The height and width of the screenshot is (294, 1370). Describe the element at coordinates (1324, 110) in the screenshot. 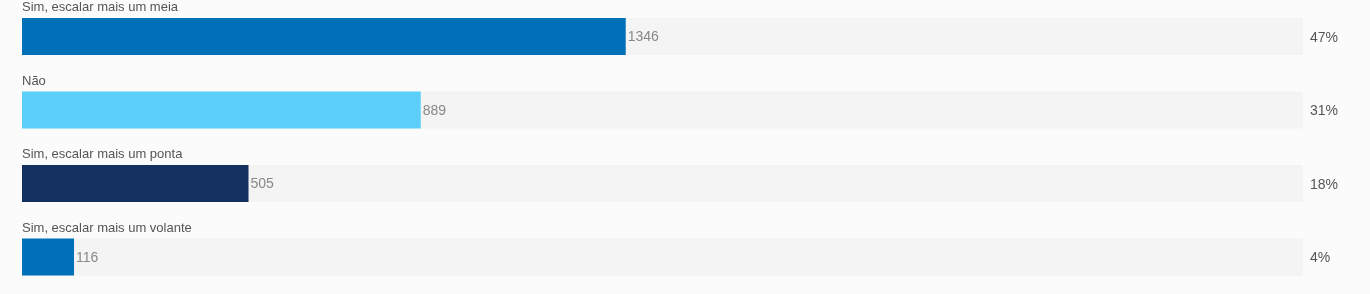

I see `text: 31%` at that location.